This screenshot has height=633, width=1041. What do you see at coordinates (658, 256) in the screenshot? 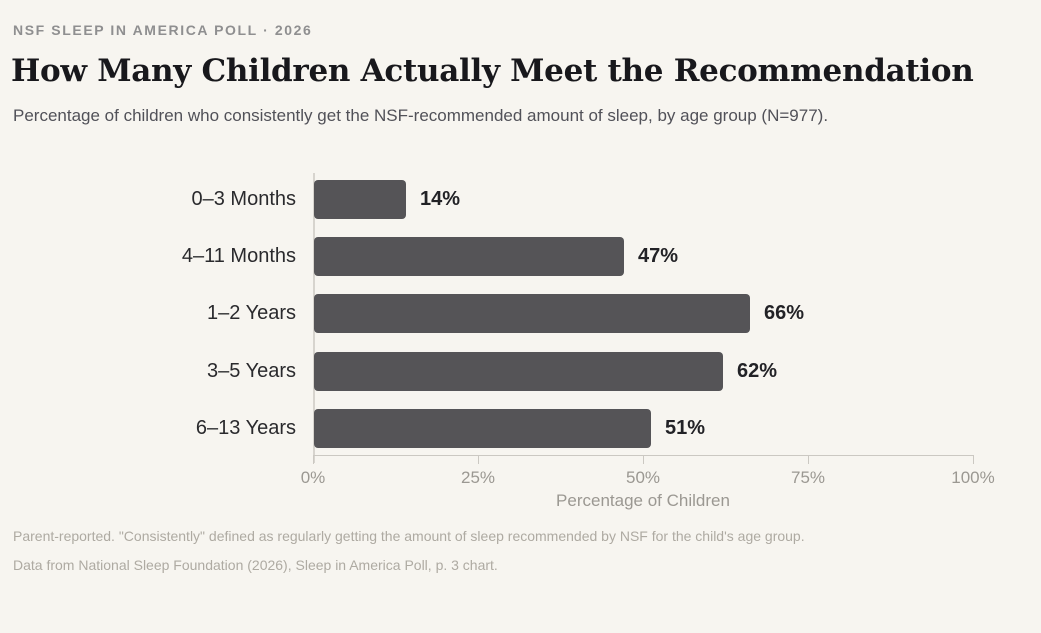
I see `value-label: 47%` at bounding box center [658, 256].